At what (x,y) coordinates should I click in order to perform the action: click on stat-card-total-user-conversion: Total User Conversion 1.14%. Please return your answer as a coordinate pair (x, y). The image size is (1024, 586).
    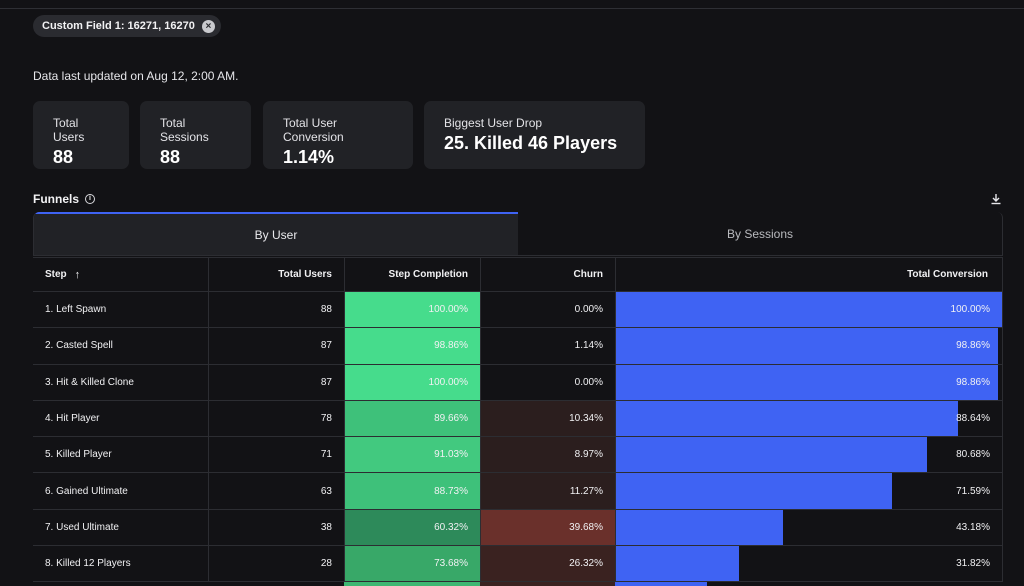
    Looking at the image, I should click on (338, 135).